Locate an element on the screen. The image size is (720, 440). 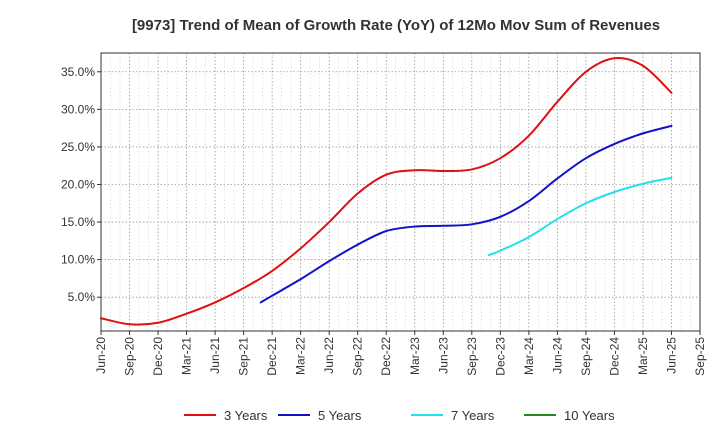
x-tick-label: Dec-20 is located at coordinates (158, 356).